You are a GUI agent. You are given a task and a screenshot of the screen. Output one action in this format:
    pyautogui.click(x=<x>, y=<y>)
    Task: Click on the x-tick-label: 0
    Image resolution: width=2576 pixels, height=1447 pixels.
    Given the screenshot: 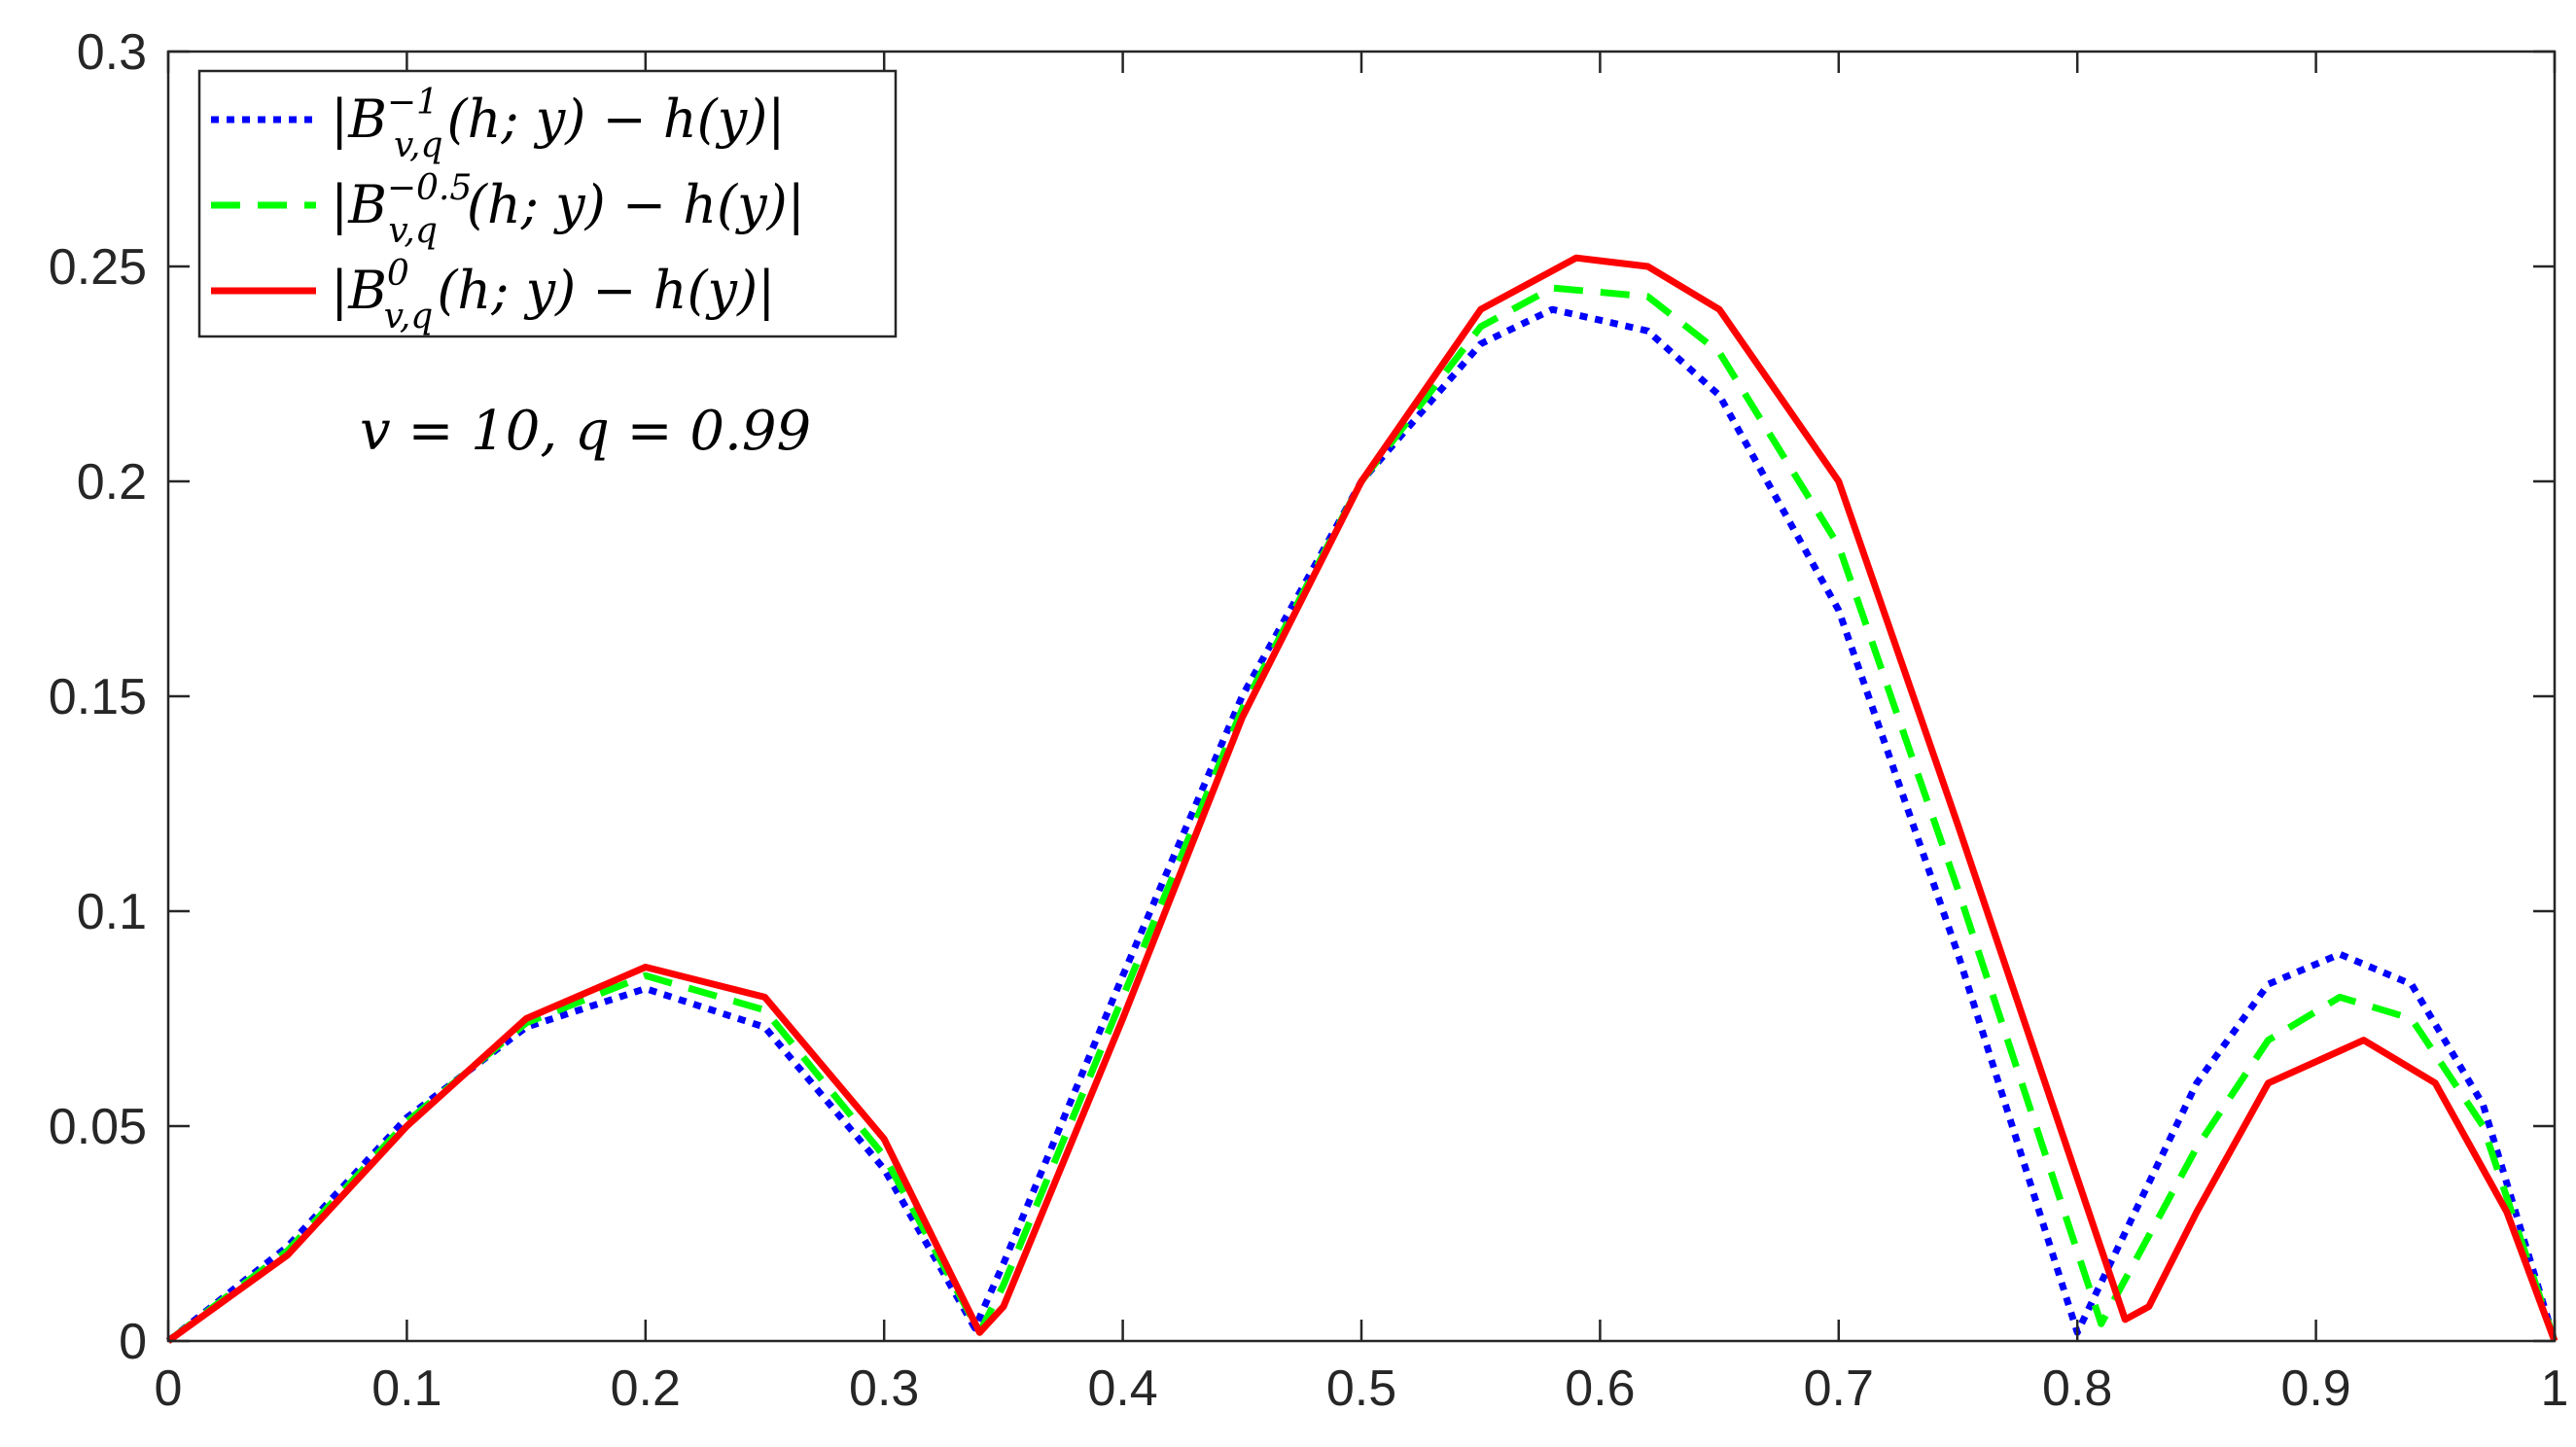 What is the action you would take?
    pyautogui.click(x=169, y=1389)
    